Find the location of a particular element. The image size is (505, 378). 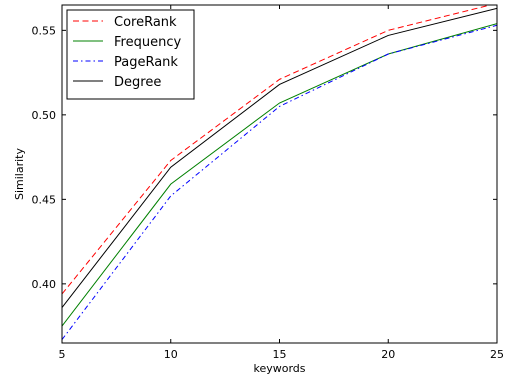

y-tick-label: 0.45 is located at coordinates (44, 199).